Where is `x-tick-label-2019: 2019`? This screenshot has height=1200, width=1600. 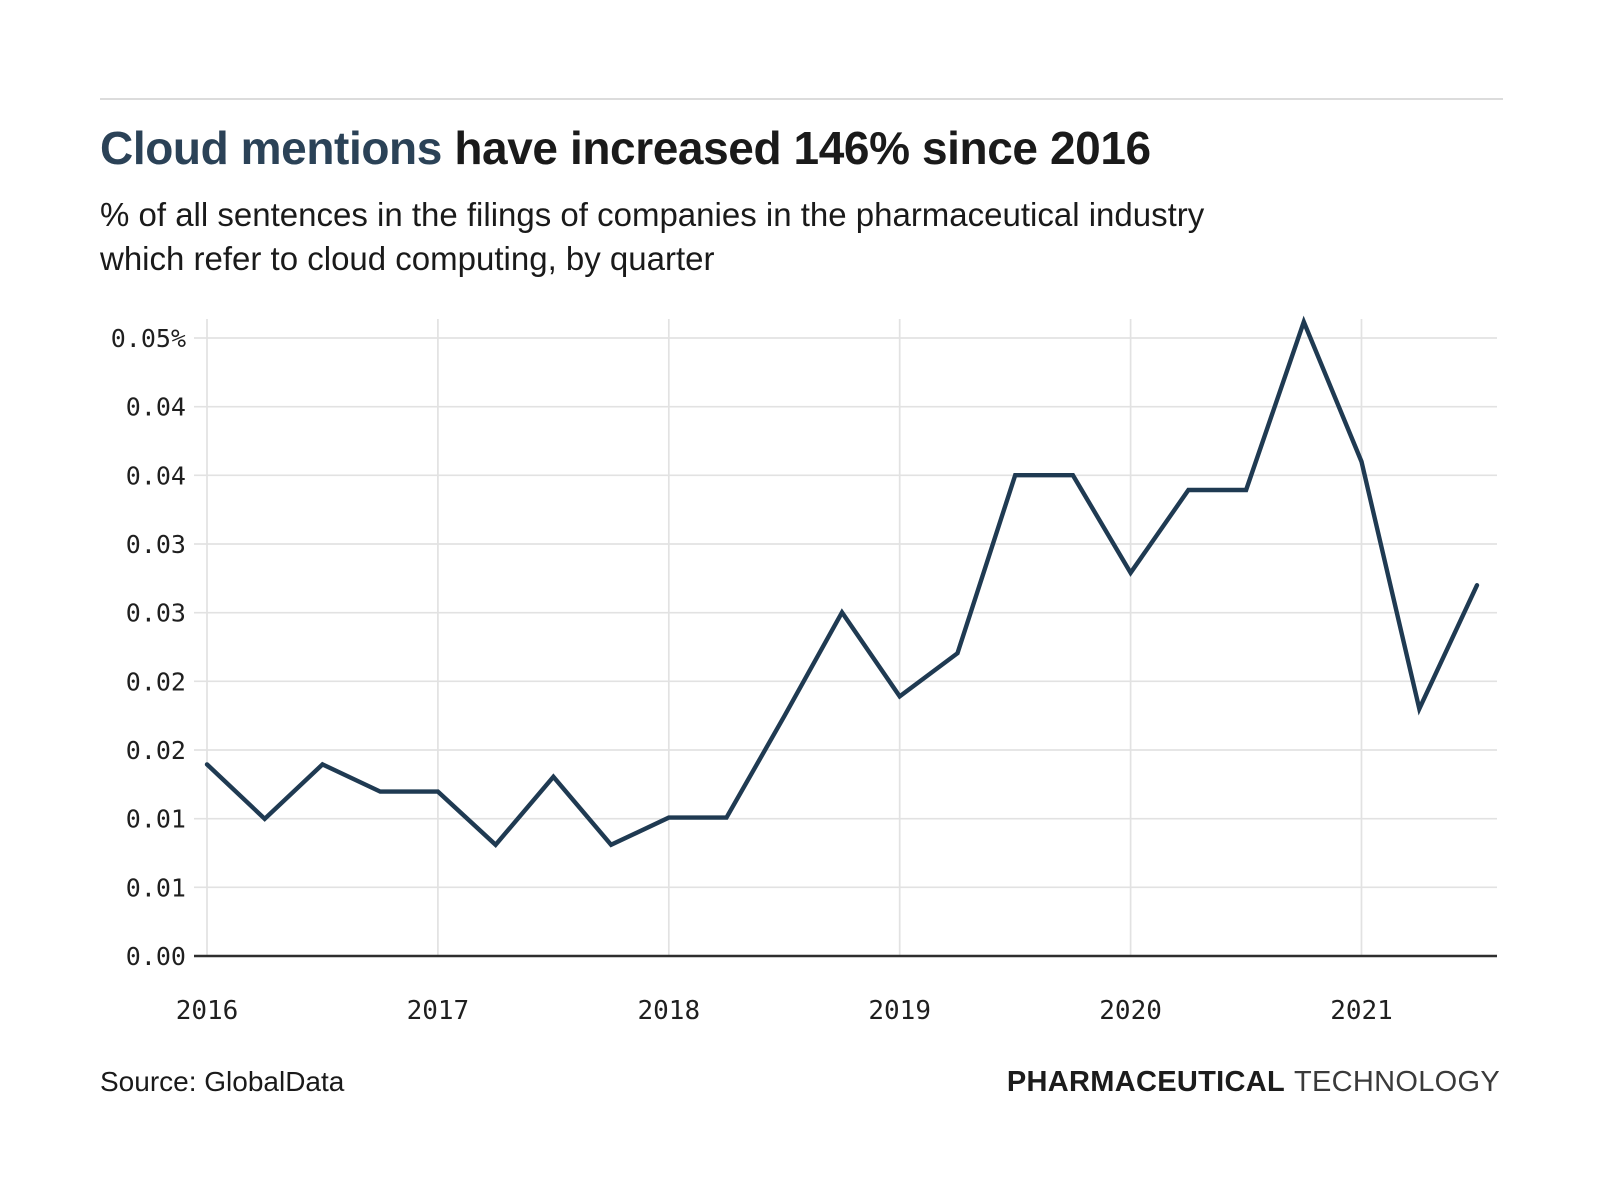
x-tick-label-2019: 2019 is located at coordinates (899, 1011).